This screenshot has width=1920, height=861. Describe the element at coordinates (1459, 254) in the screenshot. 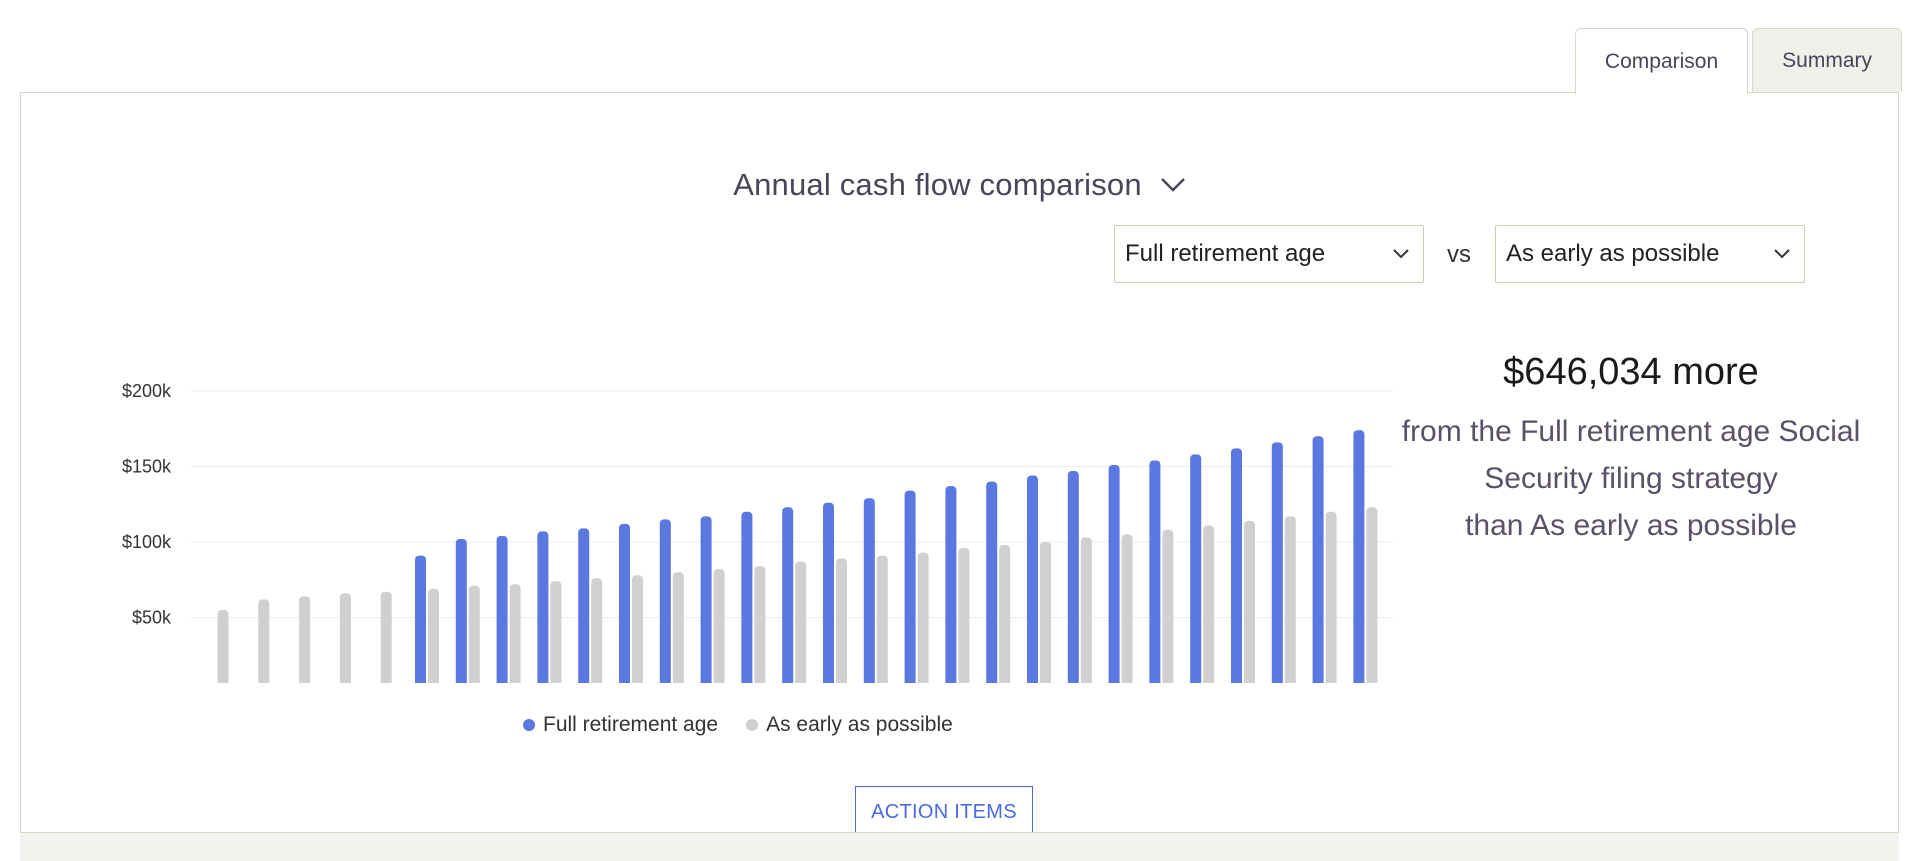

I see `vs-label: vs` at that location.